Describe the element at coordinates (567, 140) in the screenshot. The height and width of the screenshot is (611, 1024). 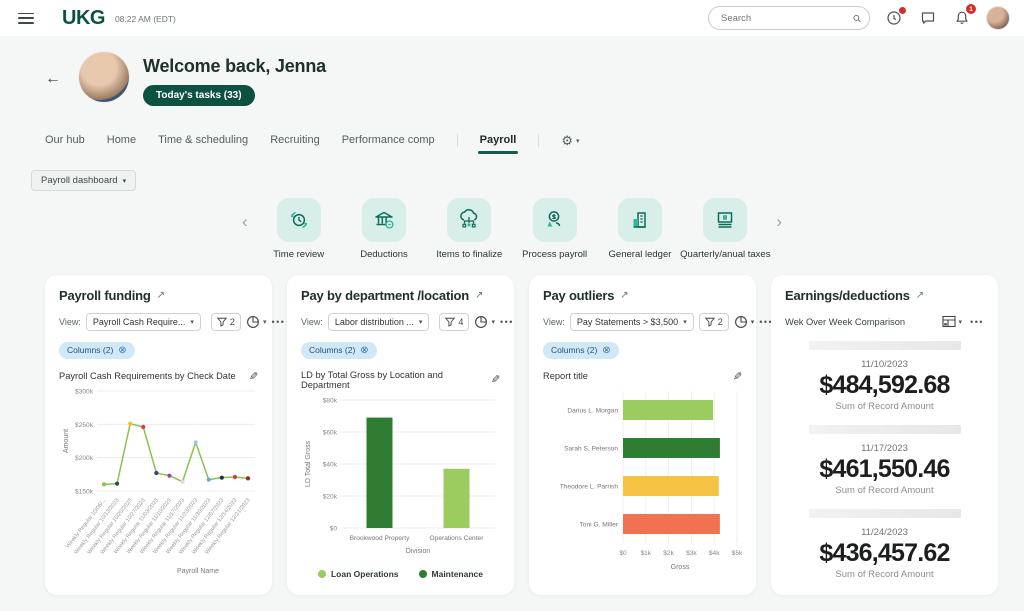
I see `gear-icon: ⚙` at that location.